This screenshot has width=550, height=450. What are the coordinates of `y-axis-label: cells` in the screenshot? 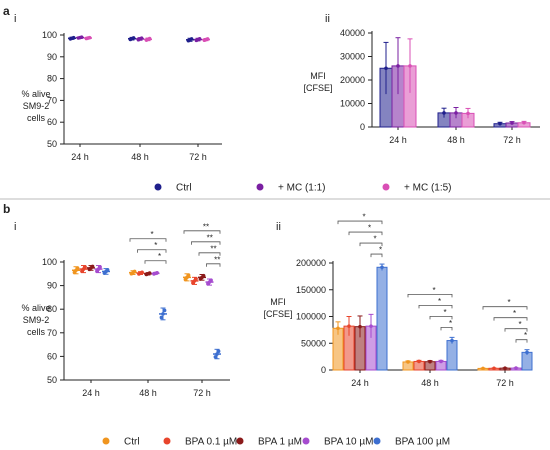 It's located at (36, 118).